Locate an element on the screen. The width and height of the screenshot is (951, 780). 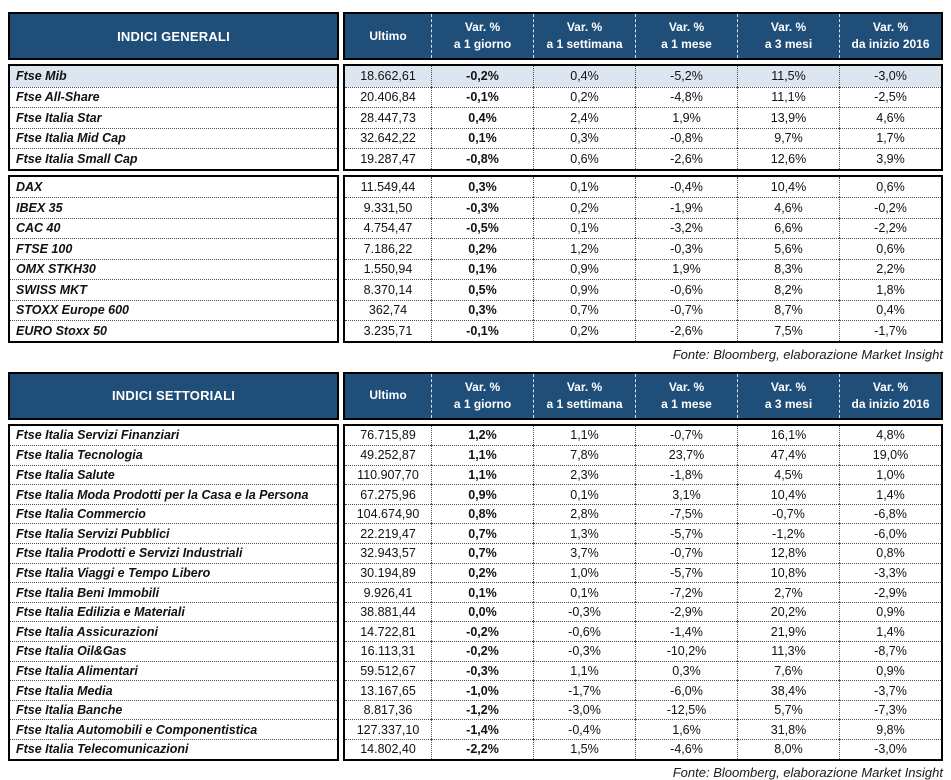
var-value-cell: -8,7% is located at coordinates (890, 651).